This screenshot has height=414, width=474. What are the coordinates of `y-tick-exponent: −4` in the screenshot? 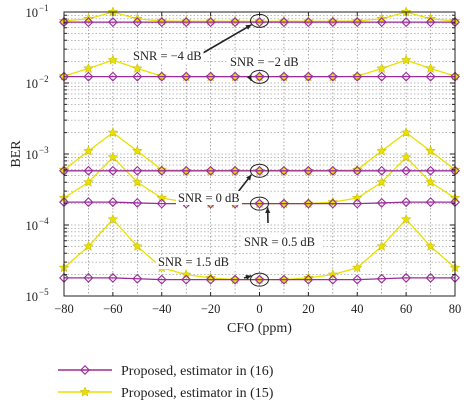 It's located at (44, 221).